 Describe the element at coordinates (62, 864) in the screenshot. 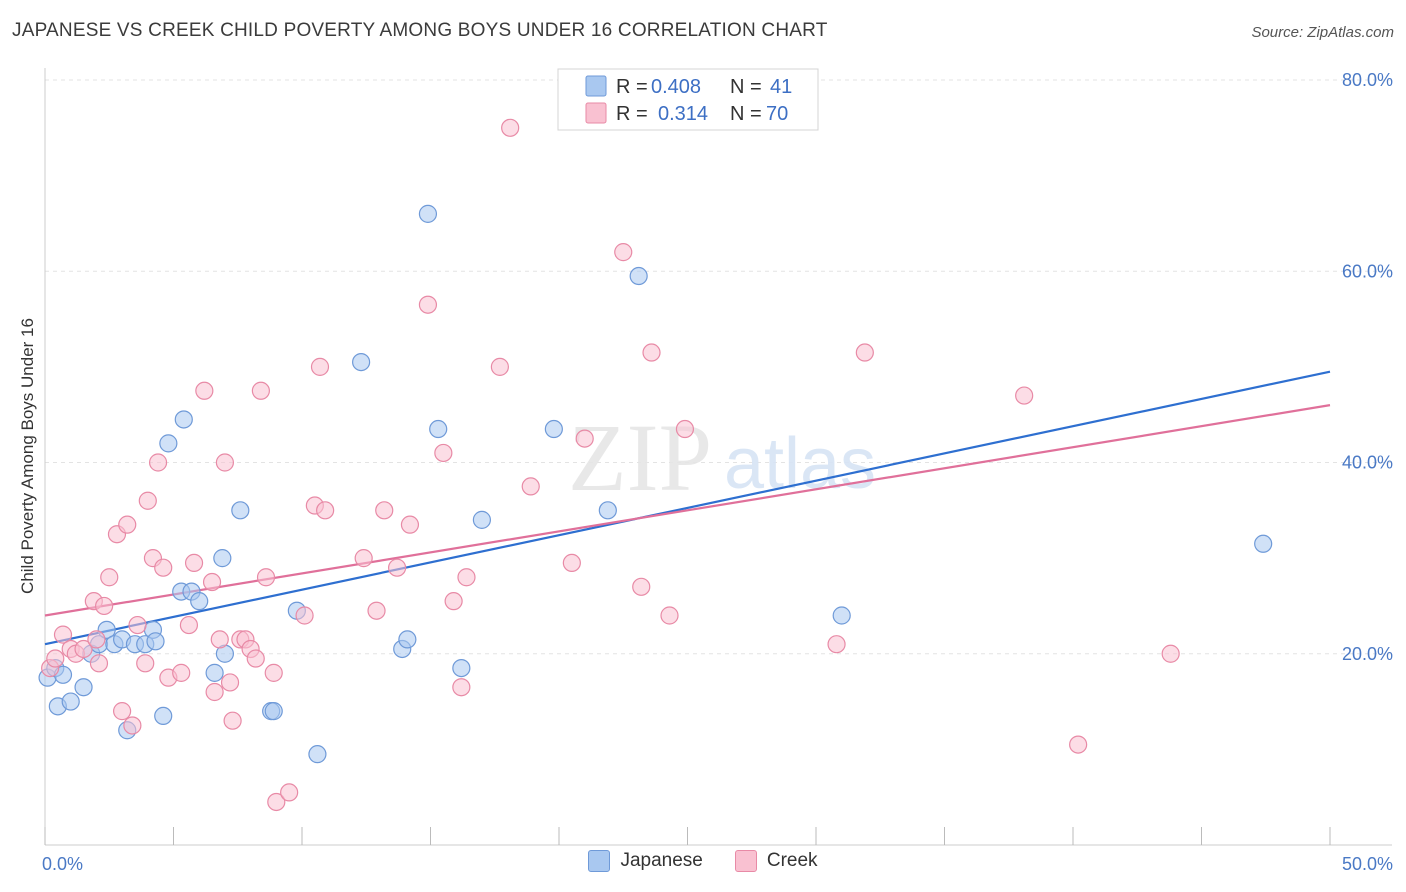

I see `x-tick-label-0: 0.0%` at that location.